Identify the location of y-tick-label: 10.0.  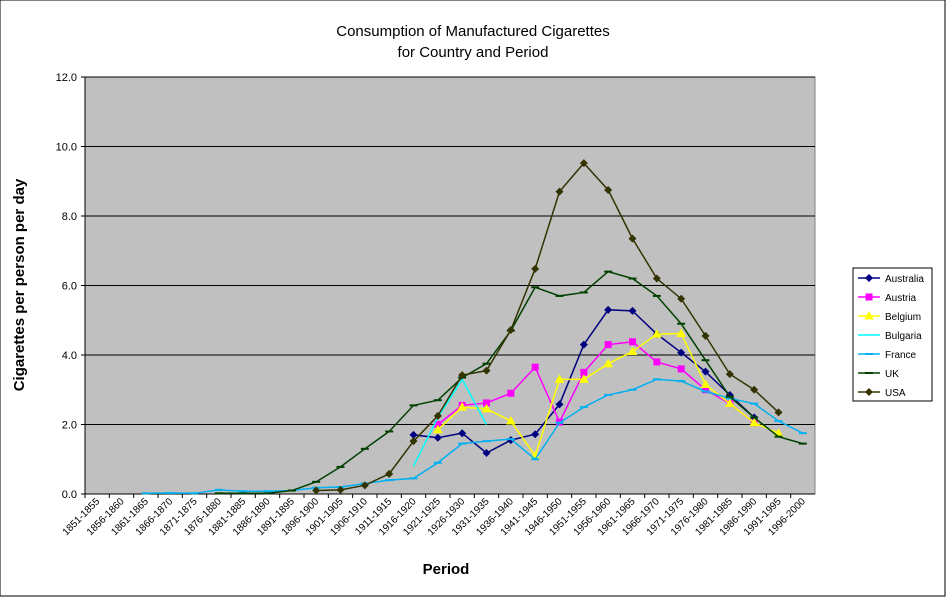
(66, 148).